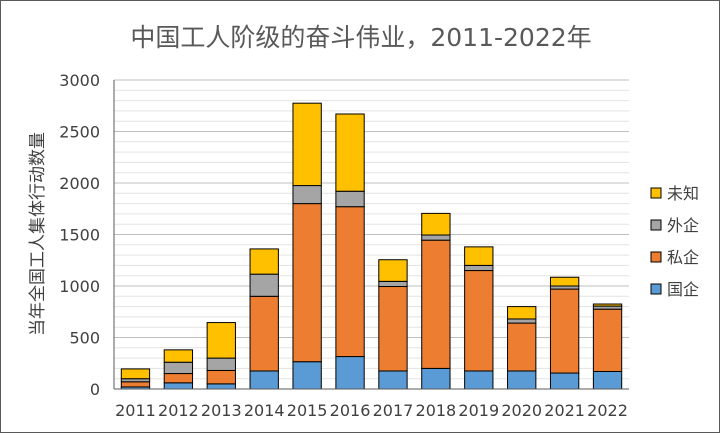 Image resolution: width=720 pixels, height=433 pixels. I want to click on x-tick-label: 2015, so click(307, 410).